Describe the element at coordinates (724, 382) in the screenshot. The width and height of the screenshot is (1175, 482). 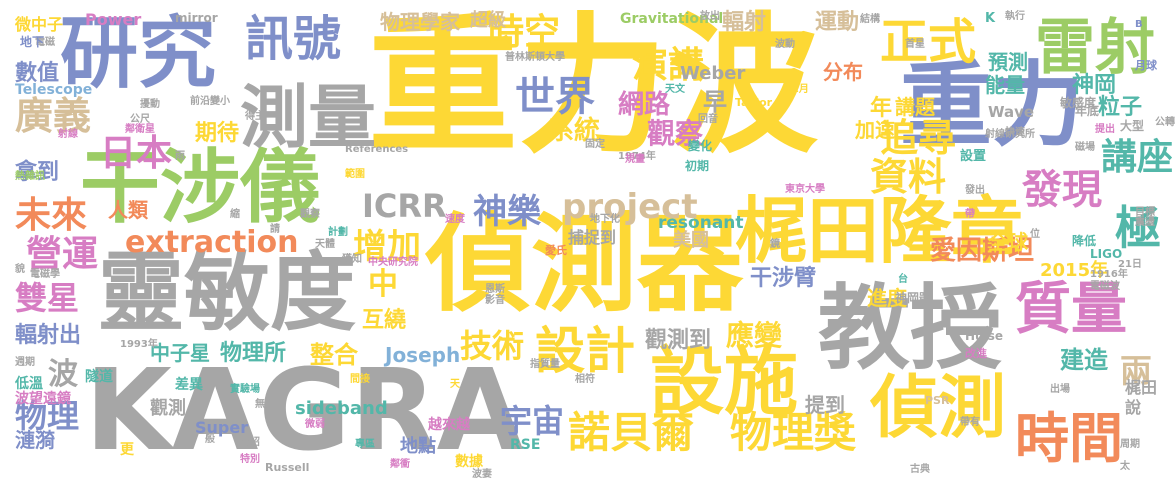
I see `word: 設施` at that location.